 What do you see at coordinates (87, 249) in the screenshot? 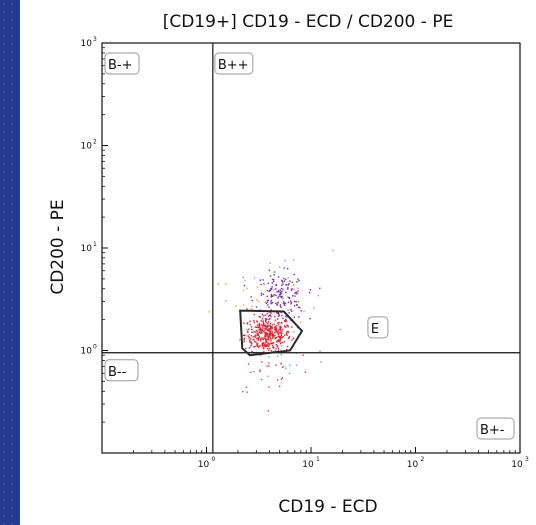
I see `y-tick-label: 10` at bounding box center [87, 249].